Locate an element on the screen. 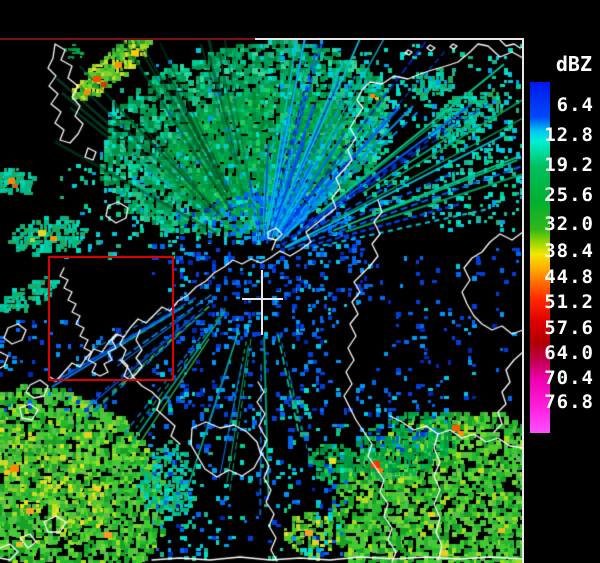 Image resolution: width=600 pixels, height=563 pixels. dbz-level-label: 76.8 is located at coordinates (569, 402).